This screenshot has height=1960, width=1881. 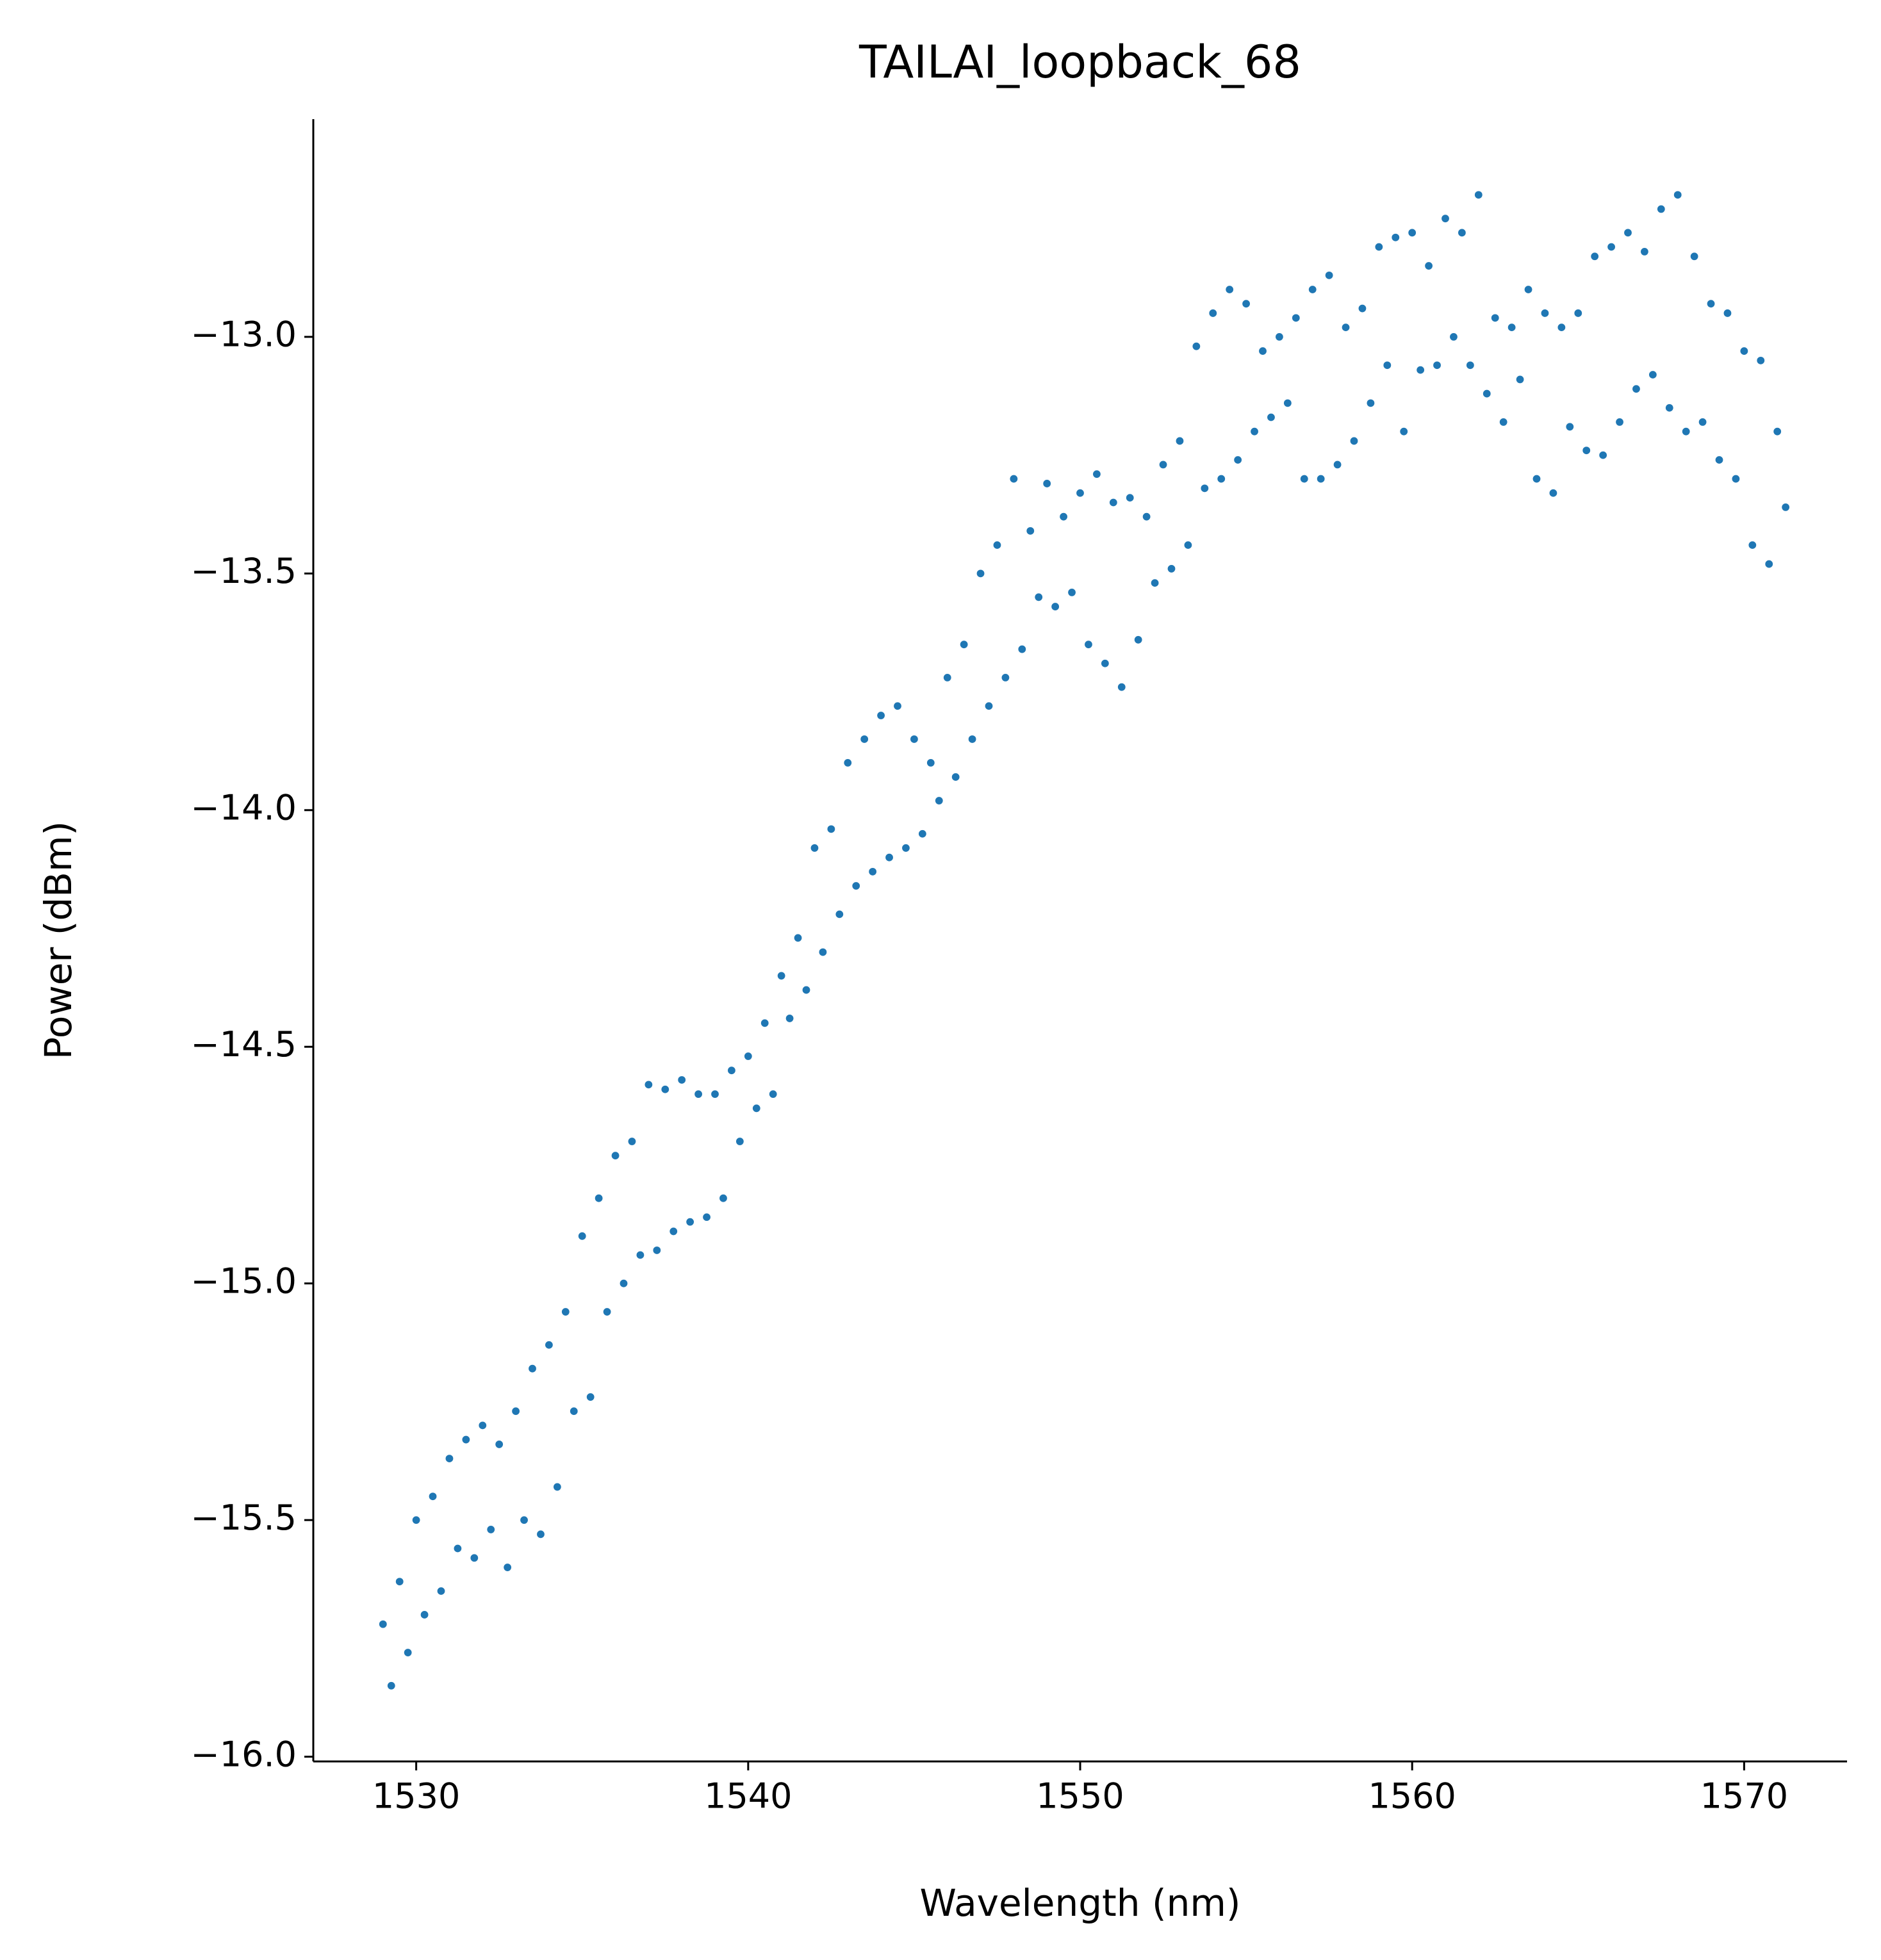 I want to click on y-tick-label: −15.5, so click(x=244, y=1518).